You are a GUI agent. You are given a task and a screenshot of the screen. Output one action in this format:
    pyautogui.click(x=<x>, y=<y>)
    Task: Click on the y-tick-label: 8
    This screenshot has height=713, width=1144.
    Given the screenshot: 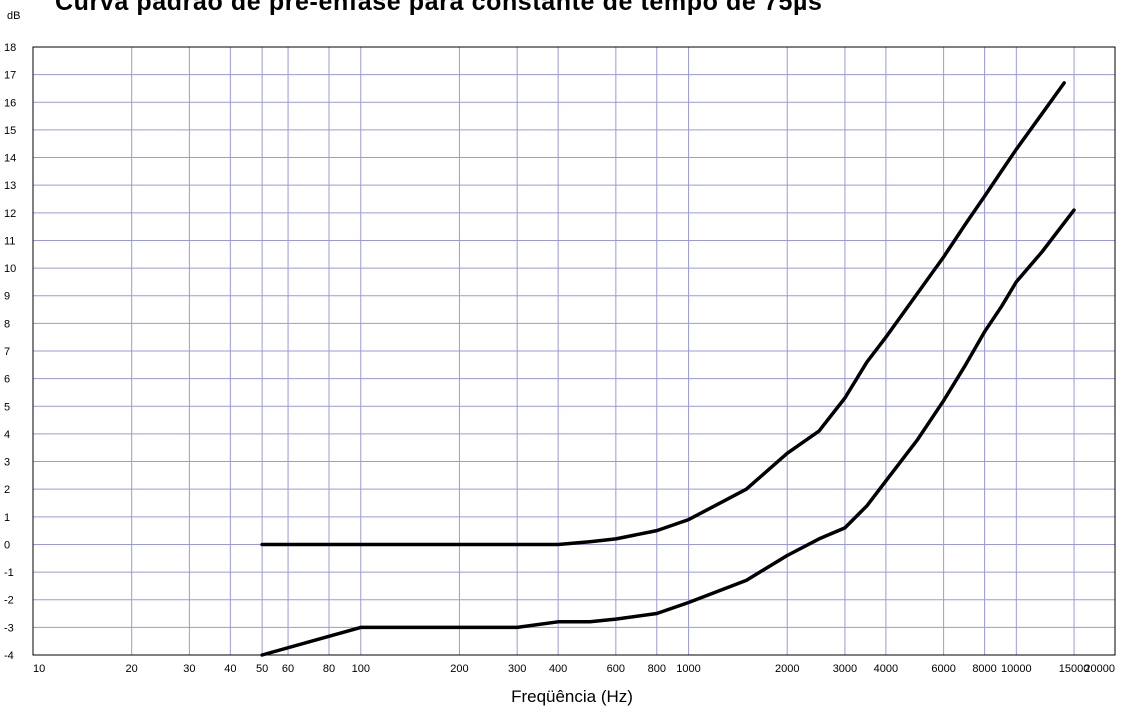 What is the action you would take?
    pyautogui.click(x=7, y=324)
    